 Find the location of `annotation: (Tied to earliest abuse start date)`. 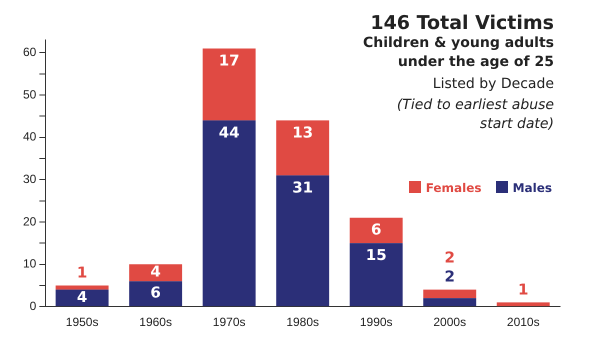

annotation: (Tied to earliest abuse start date) is located at coordinates (475, 115).